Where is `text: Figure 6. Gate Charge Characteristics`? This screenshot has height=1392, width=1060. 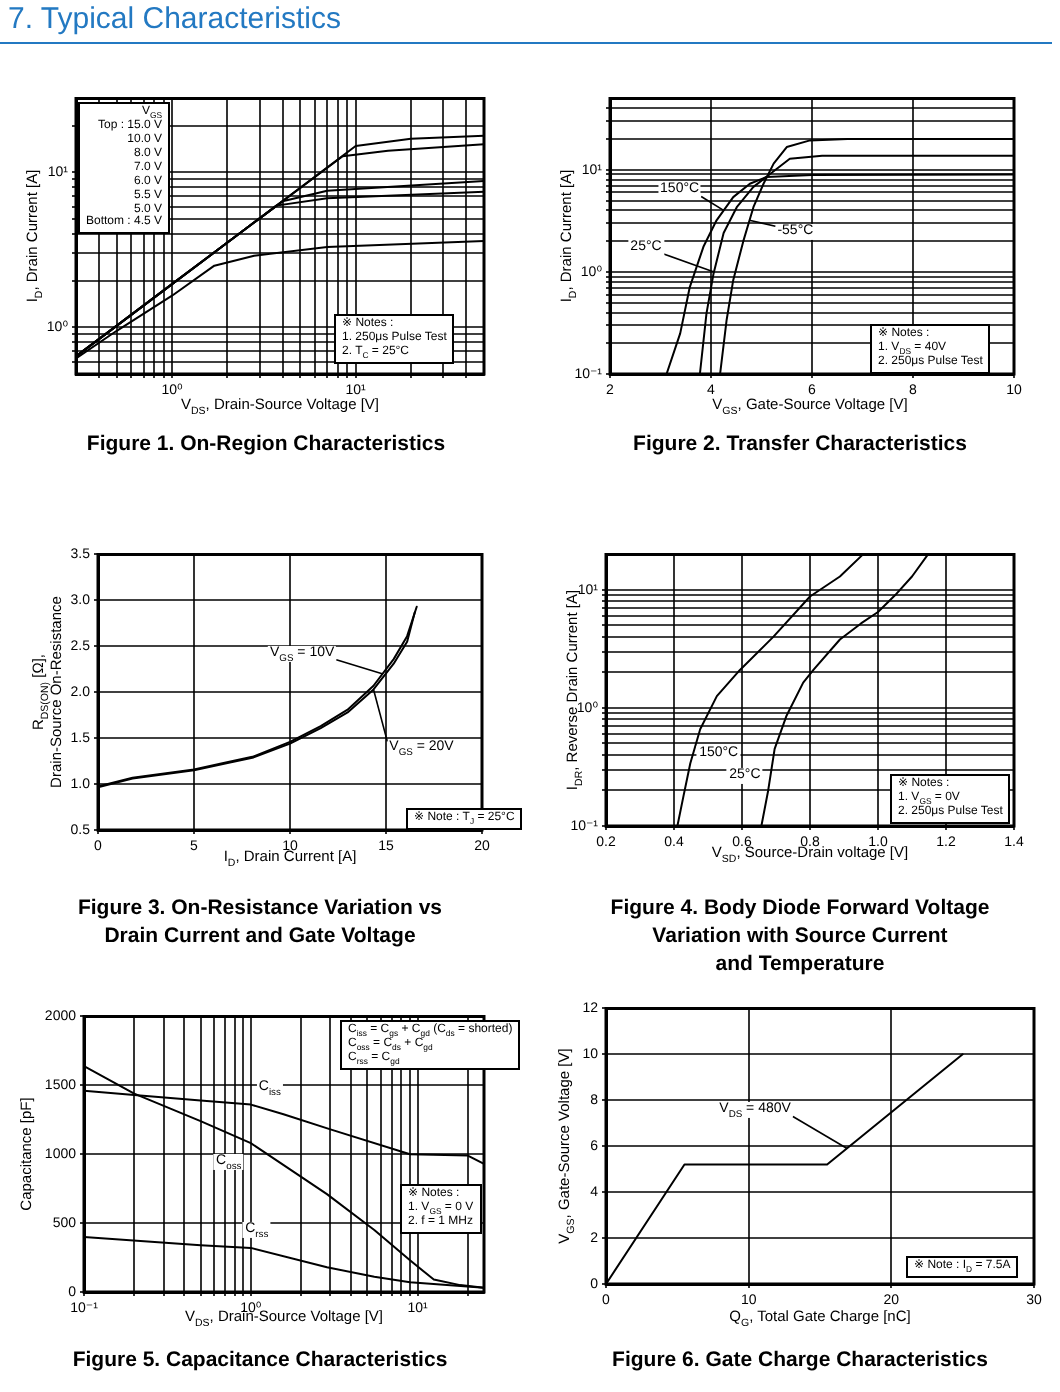
text: Figure 6. Gate Charge Characteristics is located at coordinates (800, 1360).